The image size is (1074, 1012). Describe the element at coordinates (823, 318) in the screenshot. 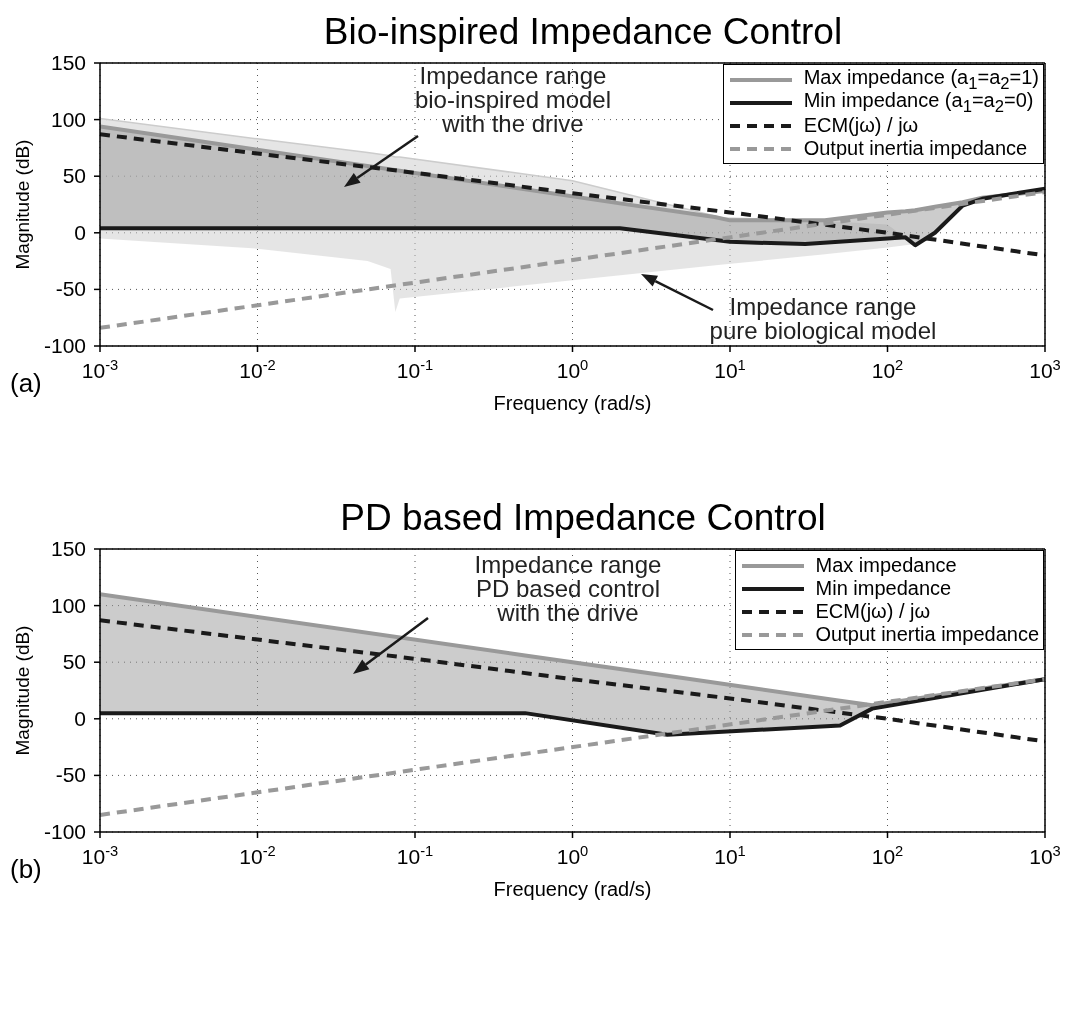

I see `annotation: Impedance range pure biological model` at that location.